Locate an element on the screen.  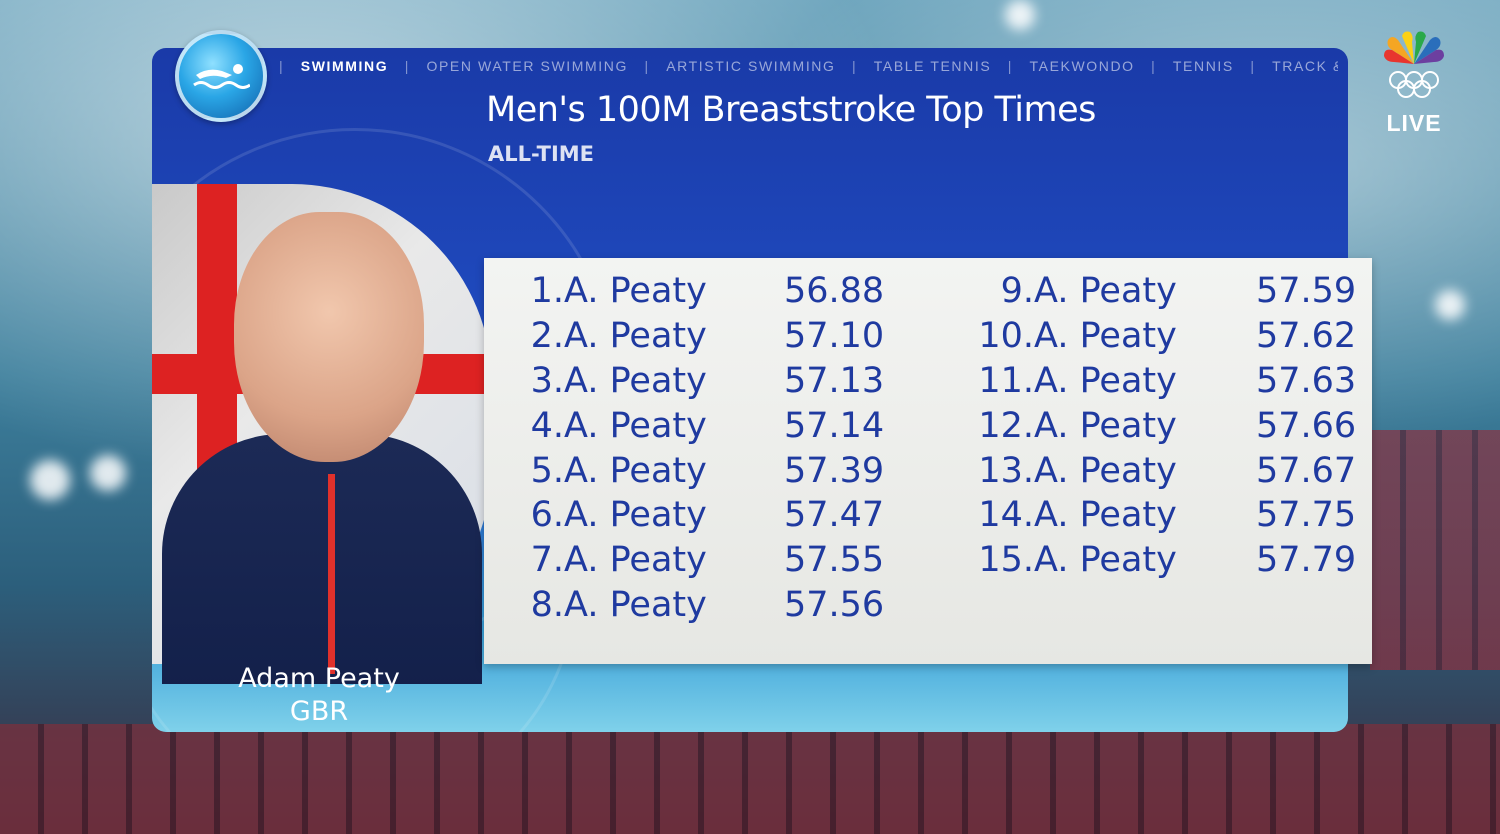
swim-time: 57.66 is located at coordinates (1306, 425).